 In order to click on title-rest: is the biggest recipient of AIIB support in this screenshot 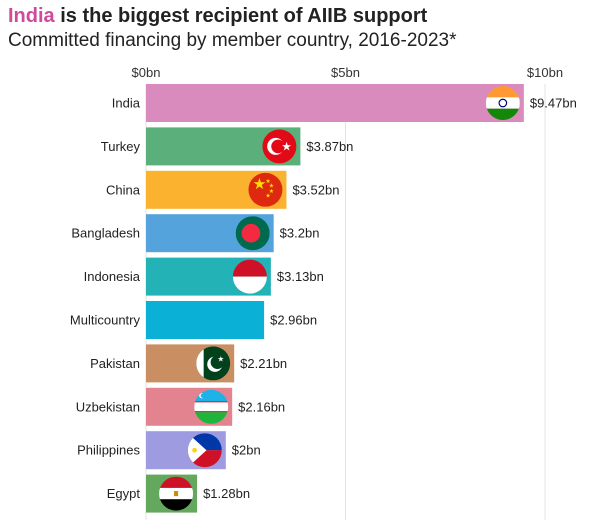, I will do `click(241, 16)`.